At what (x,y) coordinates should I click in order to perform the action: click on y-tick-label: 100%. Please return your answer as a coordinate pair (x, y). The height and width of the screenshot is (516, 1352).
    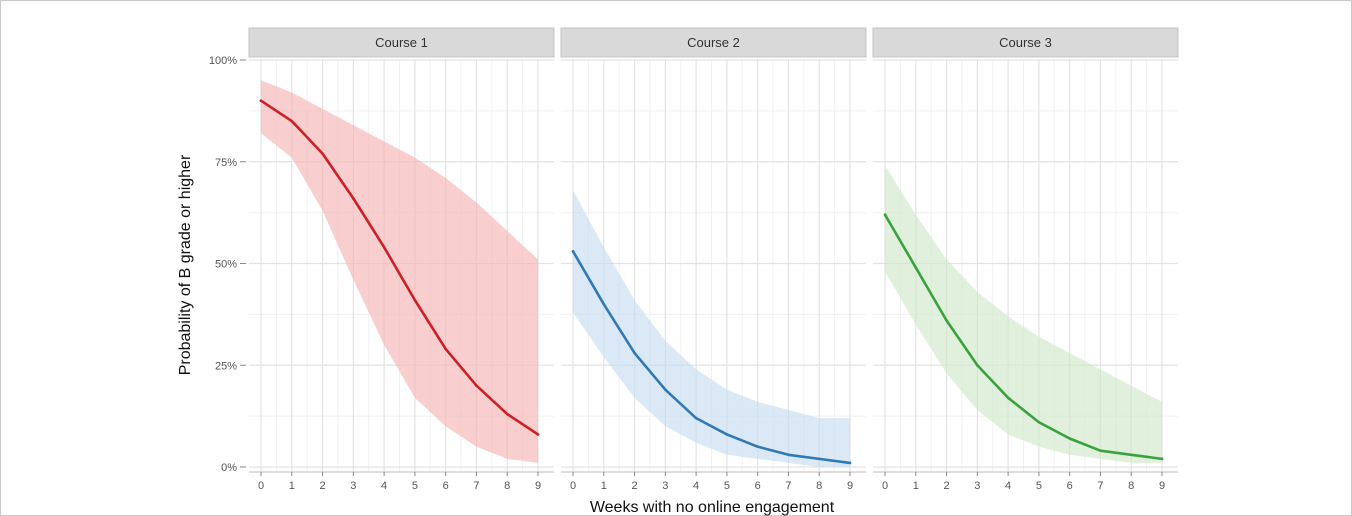
    Looking at the image, I should click on (223, 61).